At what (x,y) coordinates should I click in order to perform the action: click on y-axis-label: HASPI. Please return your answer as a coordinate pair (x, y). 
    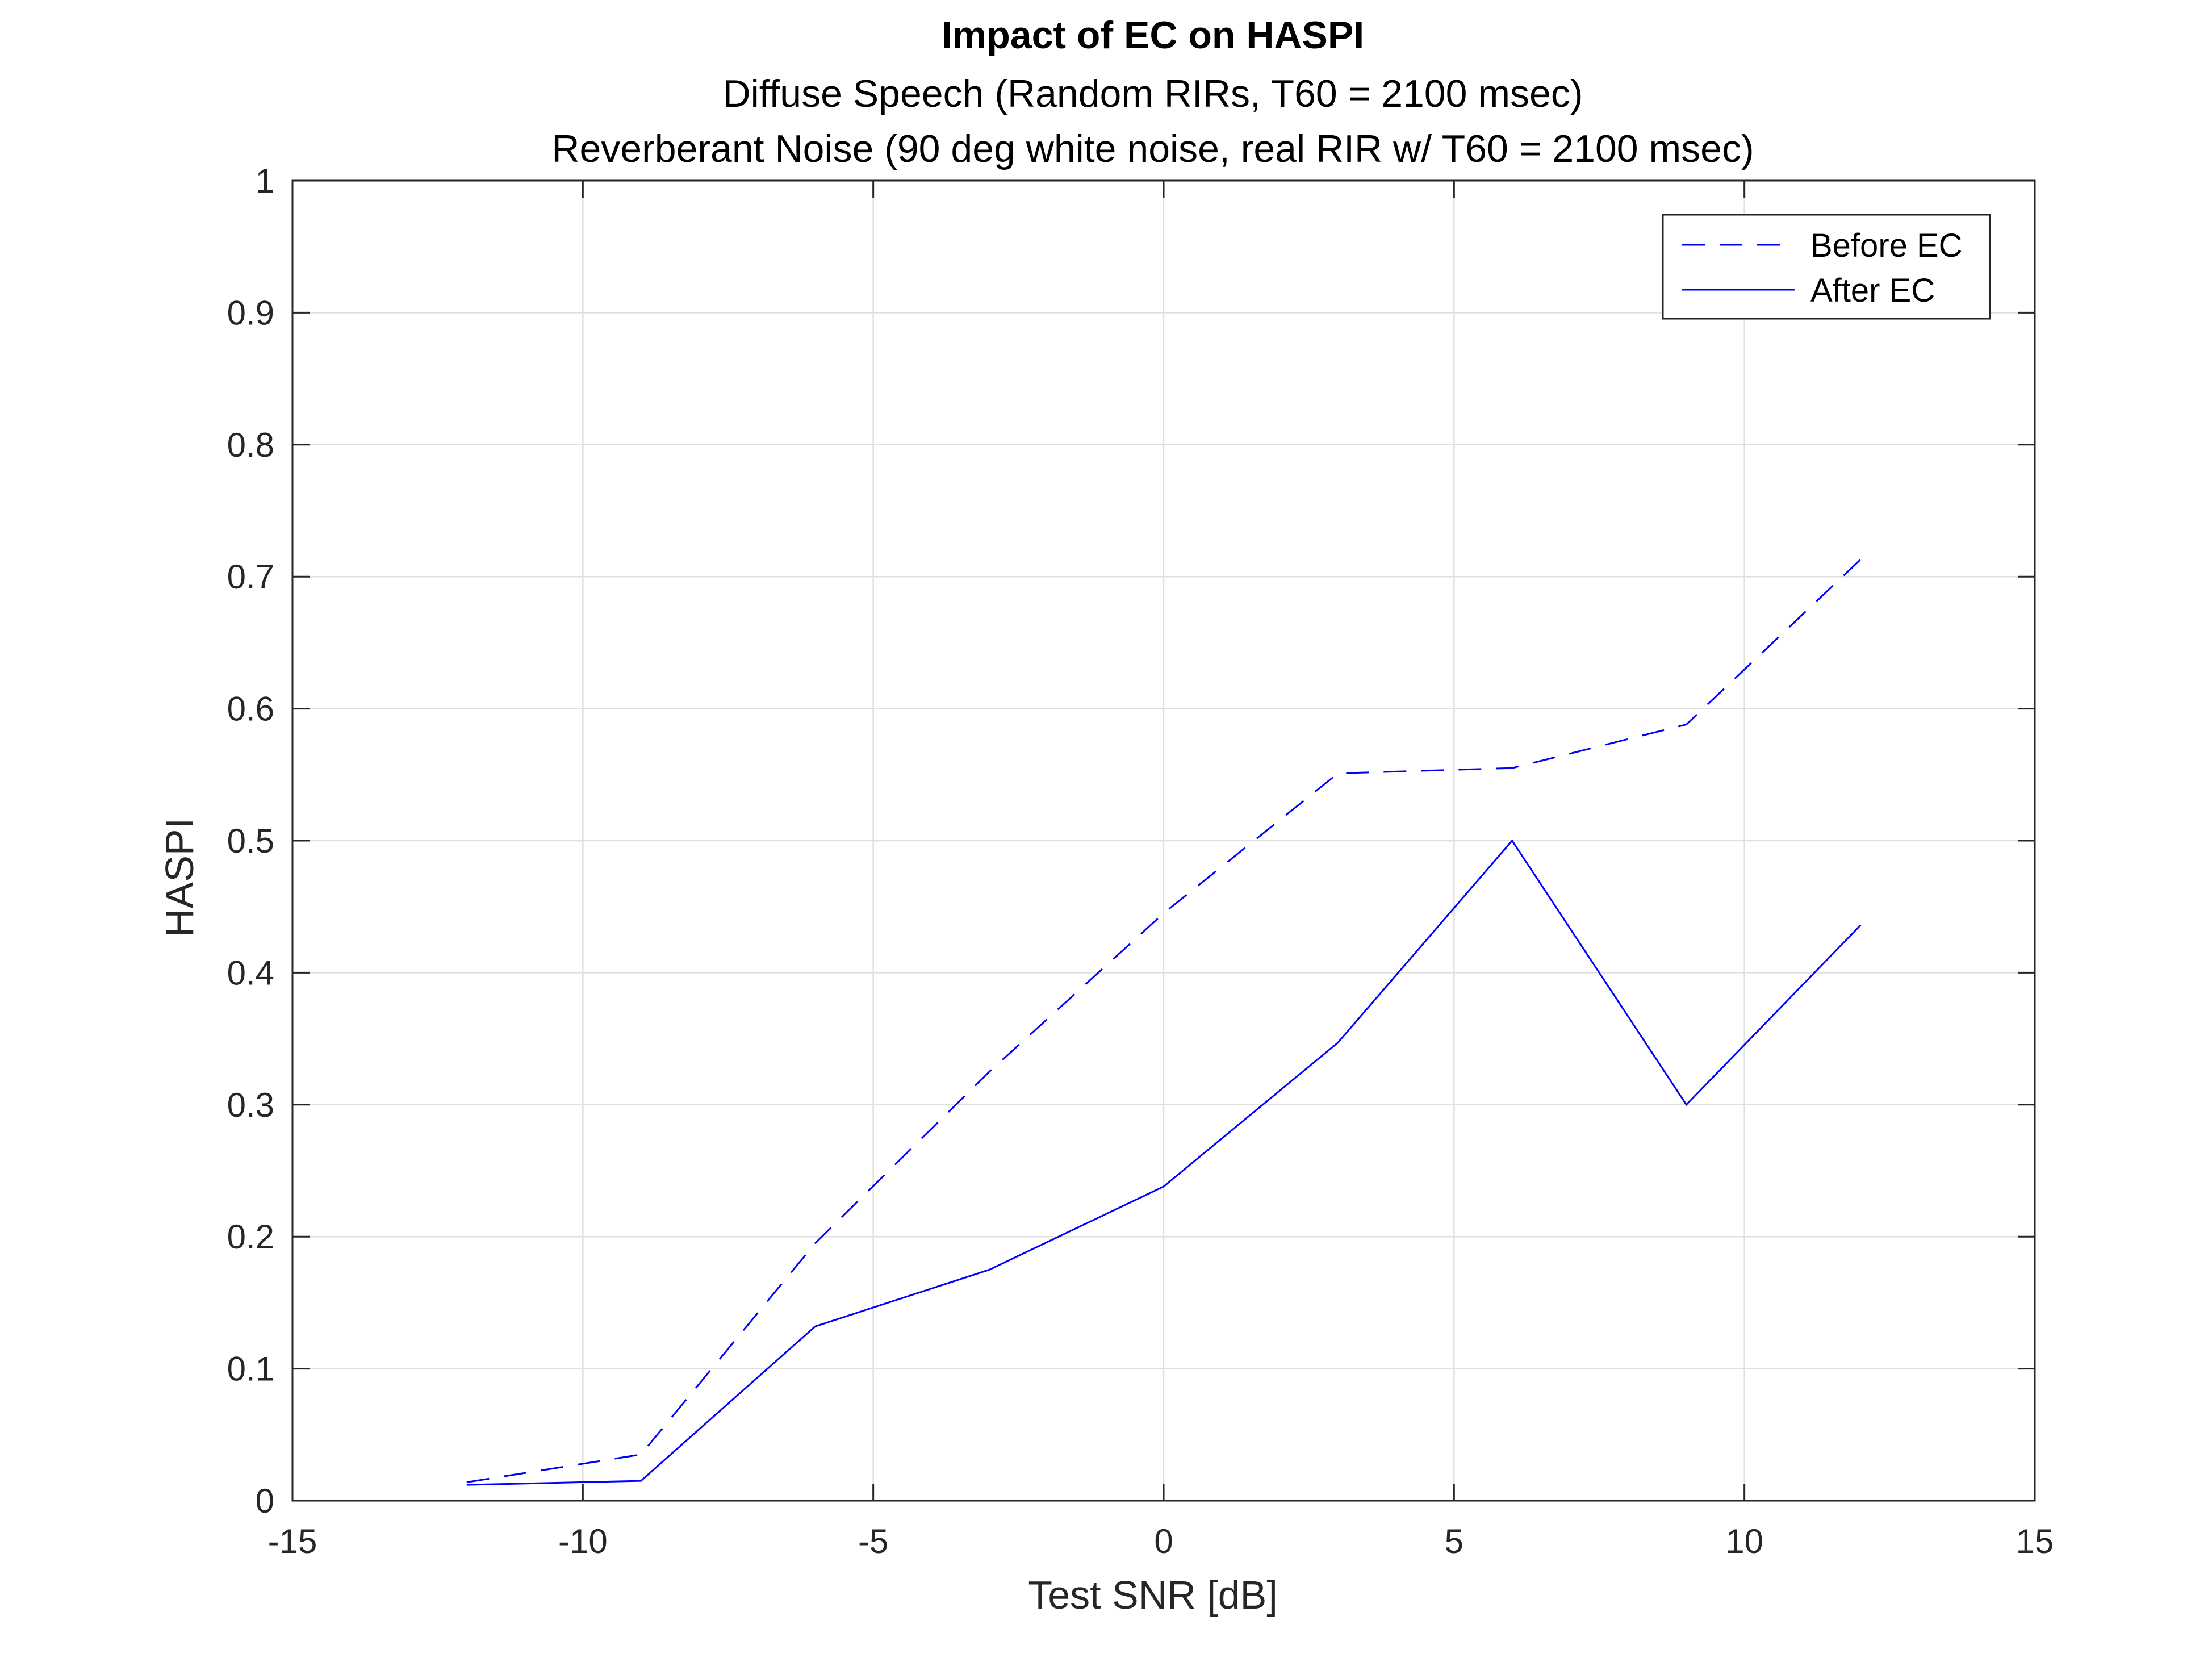
    Looking at the image, I should click on (179, 877).